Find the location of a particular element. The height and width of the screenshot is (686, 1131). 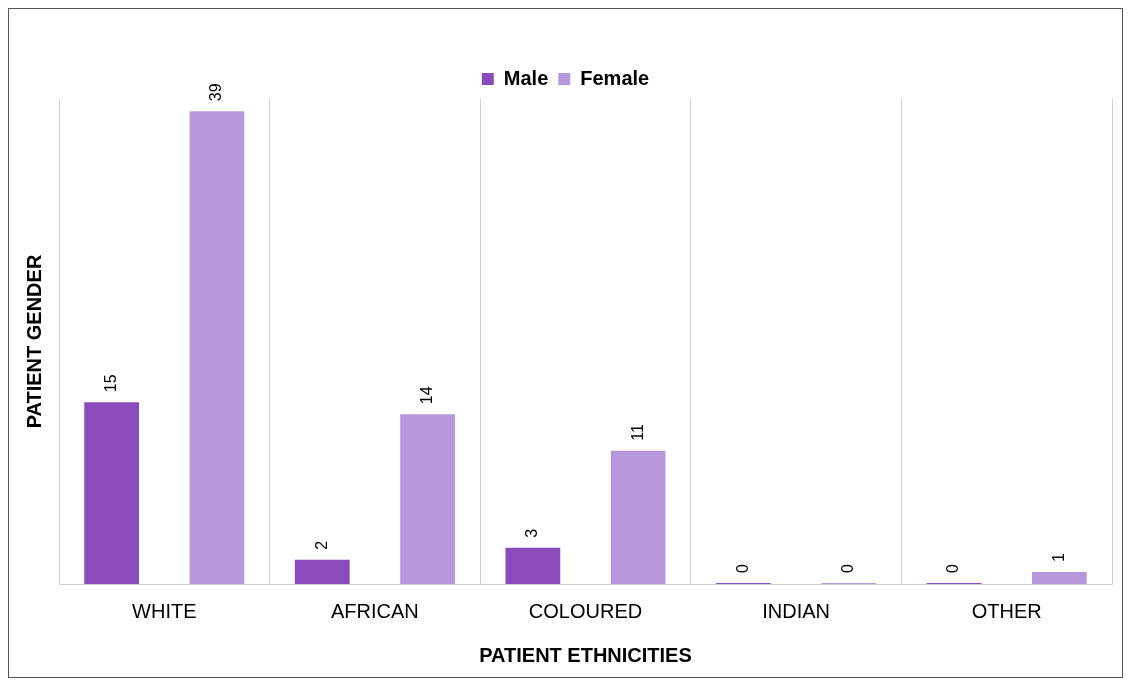

x-tick-label: AFRICAN is located at coordinates (375, 610).